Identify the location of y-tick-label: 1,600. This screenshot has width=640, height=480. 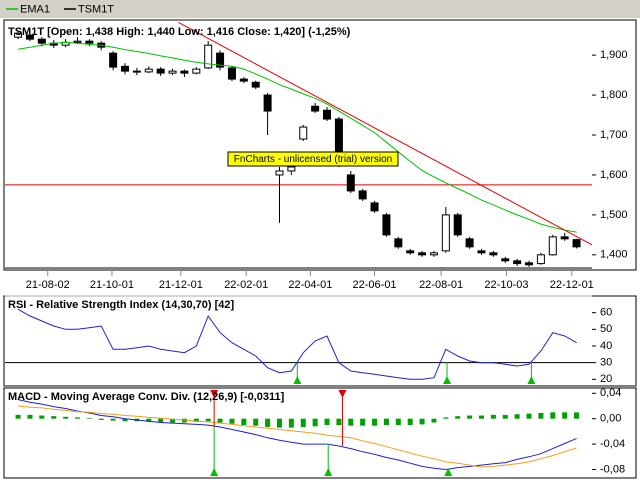
(614, 175).